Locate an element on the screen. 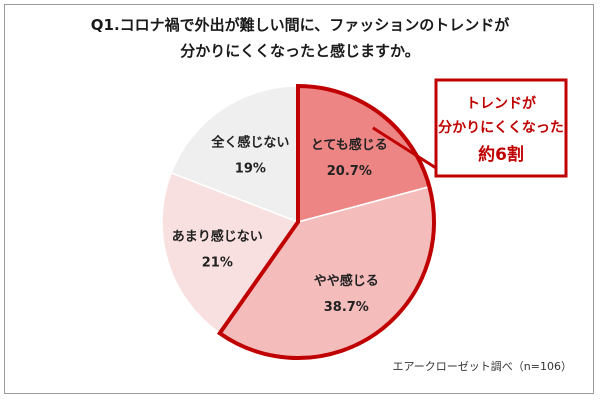 The width and height of the screenshot is (600, 400). slice-value-4: 19% is located at coordinates (250, 168).